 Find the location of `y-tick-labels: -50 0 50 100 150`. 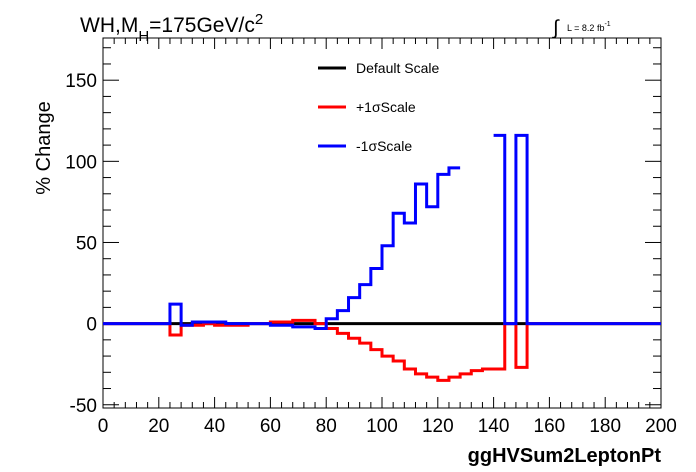

y-tick-labels: -50 0 50 100 150 is located at coordinates (81, 244).